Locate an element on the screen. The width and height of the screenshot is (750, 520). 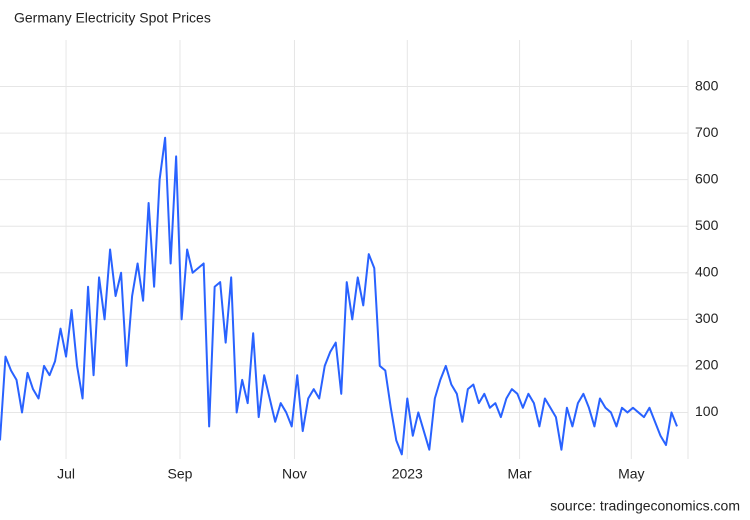
y-tick-label: 400 is located at coordinates (707, 271).